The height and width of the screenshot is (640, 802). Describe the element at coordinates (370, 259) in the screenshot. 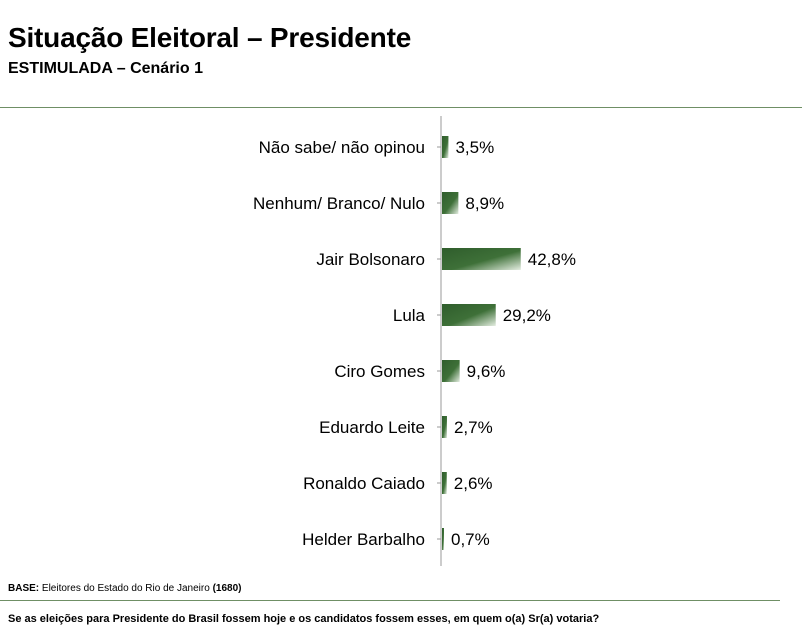

I see `category-label: Jair Bolsonaro` at that location.